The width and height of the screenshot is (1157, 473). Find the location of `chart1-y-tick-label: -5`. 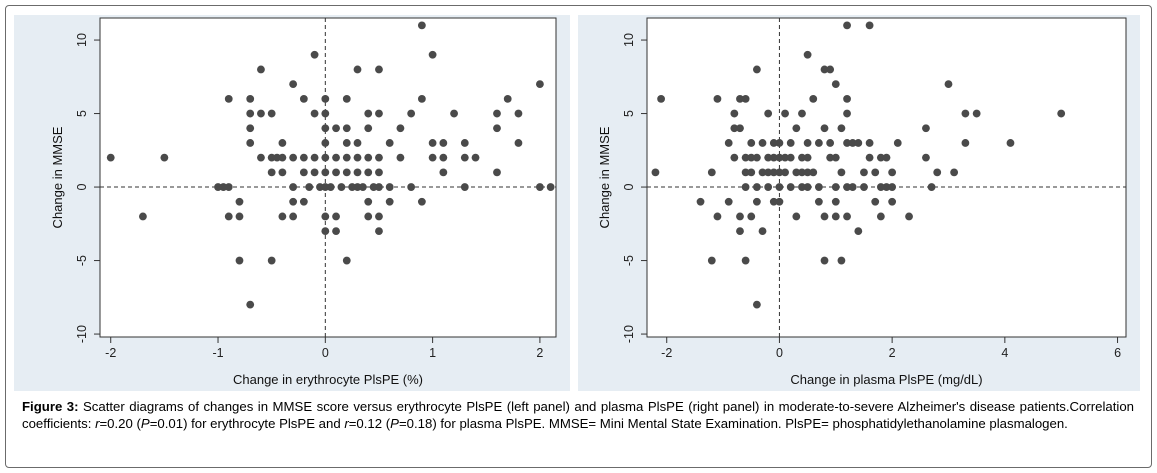

chart1-y-tick-label: -5 is located at coordinates (629, 260).